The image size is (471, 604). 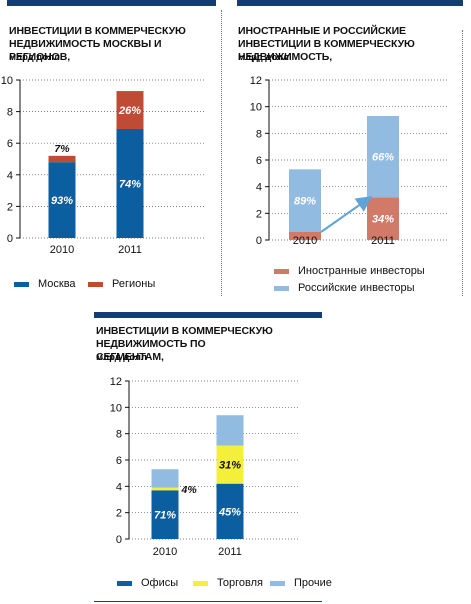 What do you see at coordinates (259, 134) in the screenshot?
I see `chart2-y-tick-label: 8` at bounding box center [259, 134].